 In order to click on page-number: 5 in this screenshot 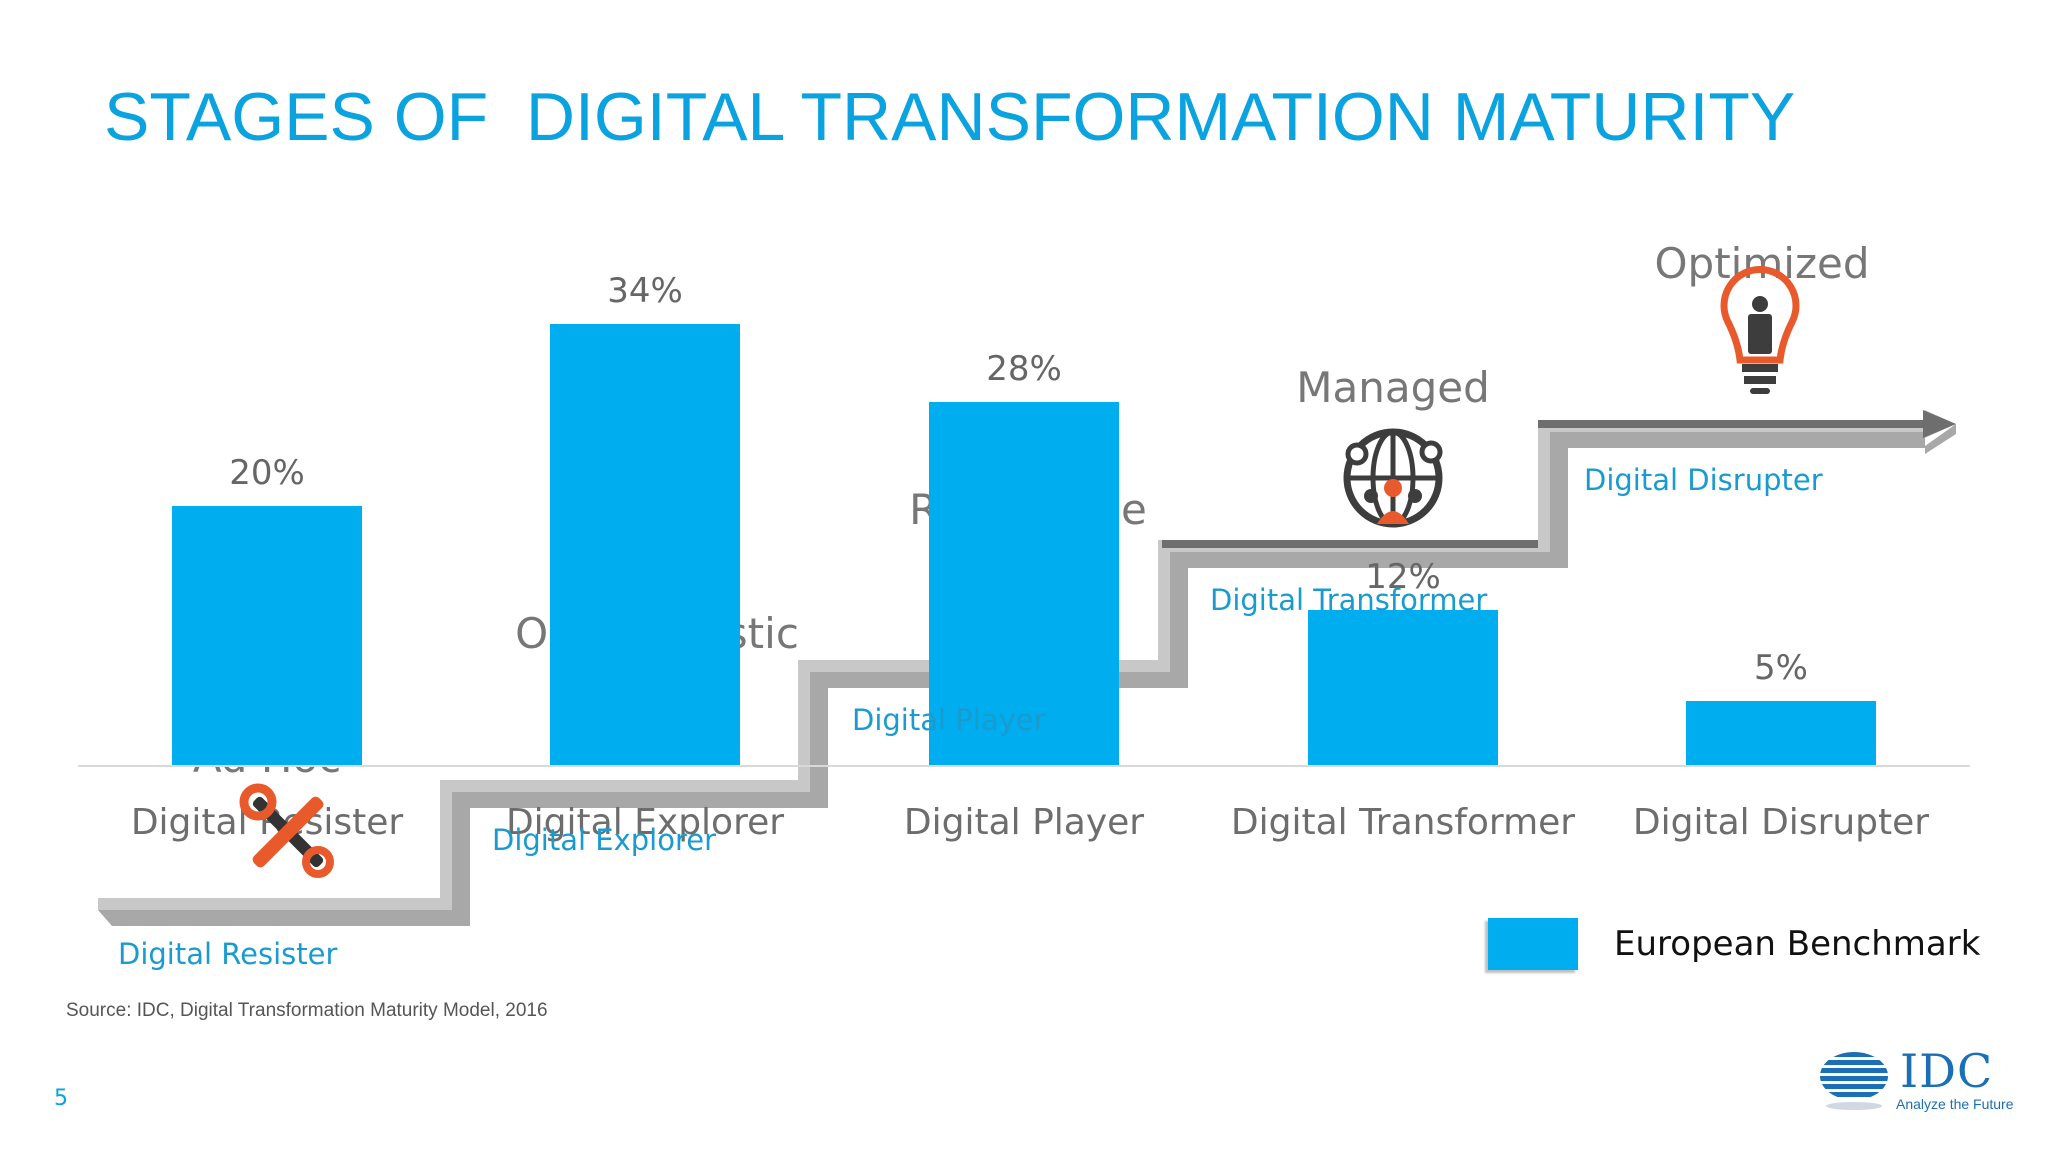, I will do `click(61, 1098)`.